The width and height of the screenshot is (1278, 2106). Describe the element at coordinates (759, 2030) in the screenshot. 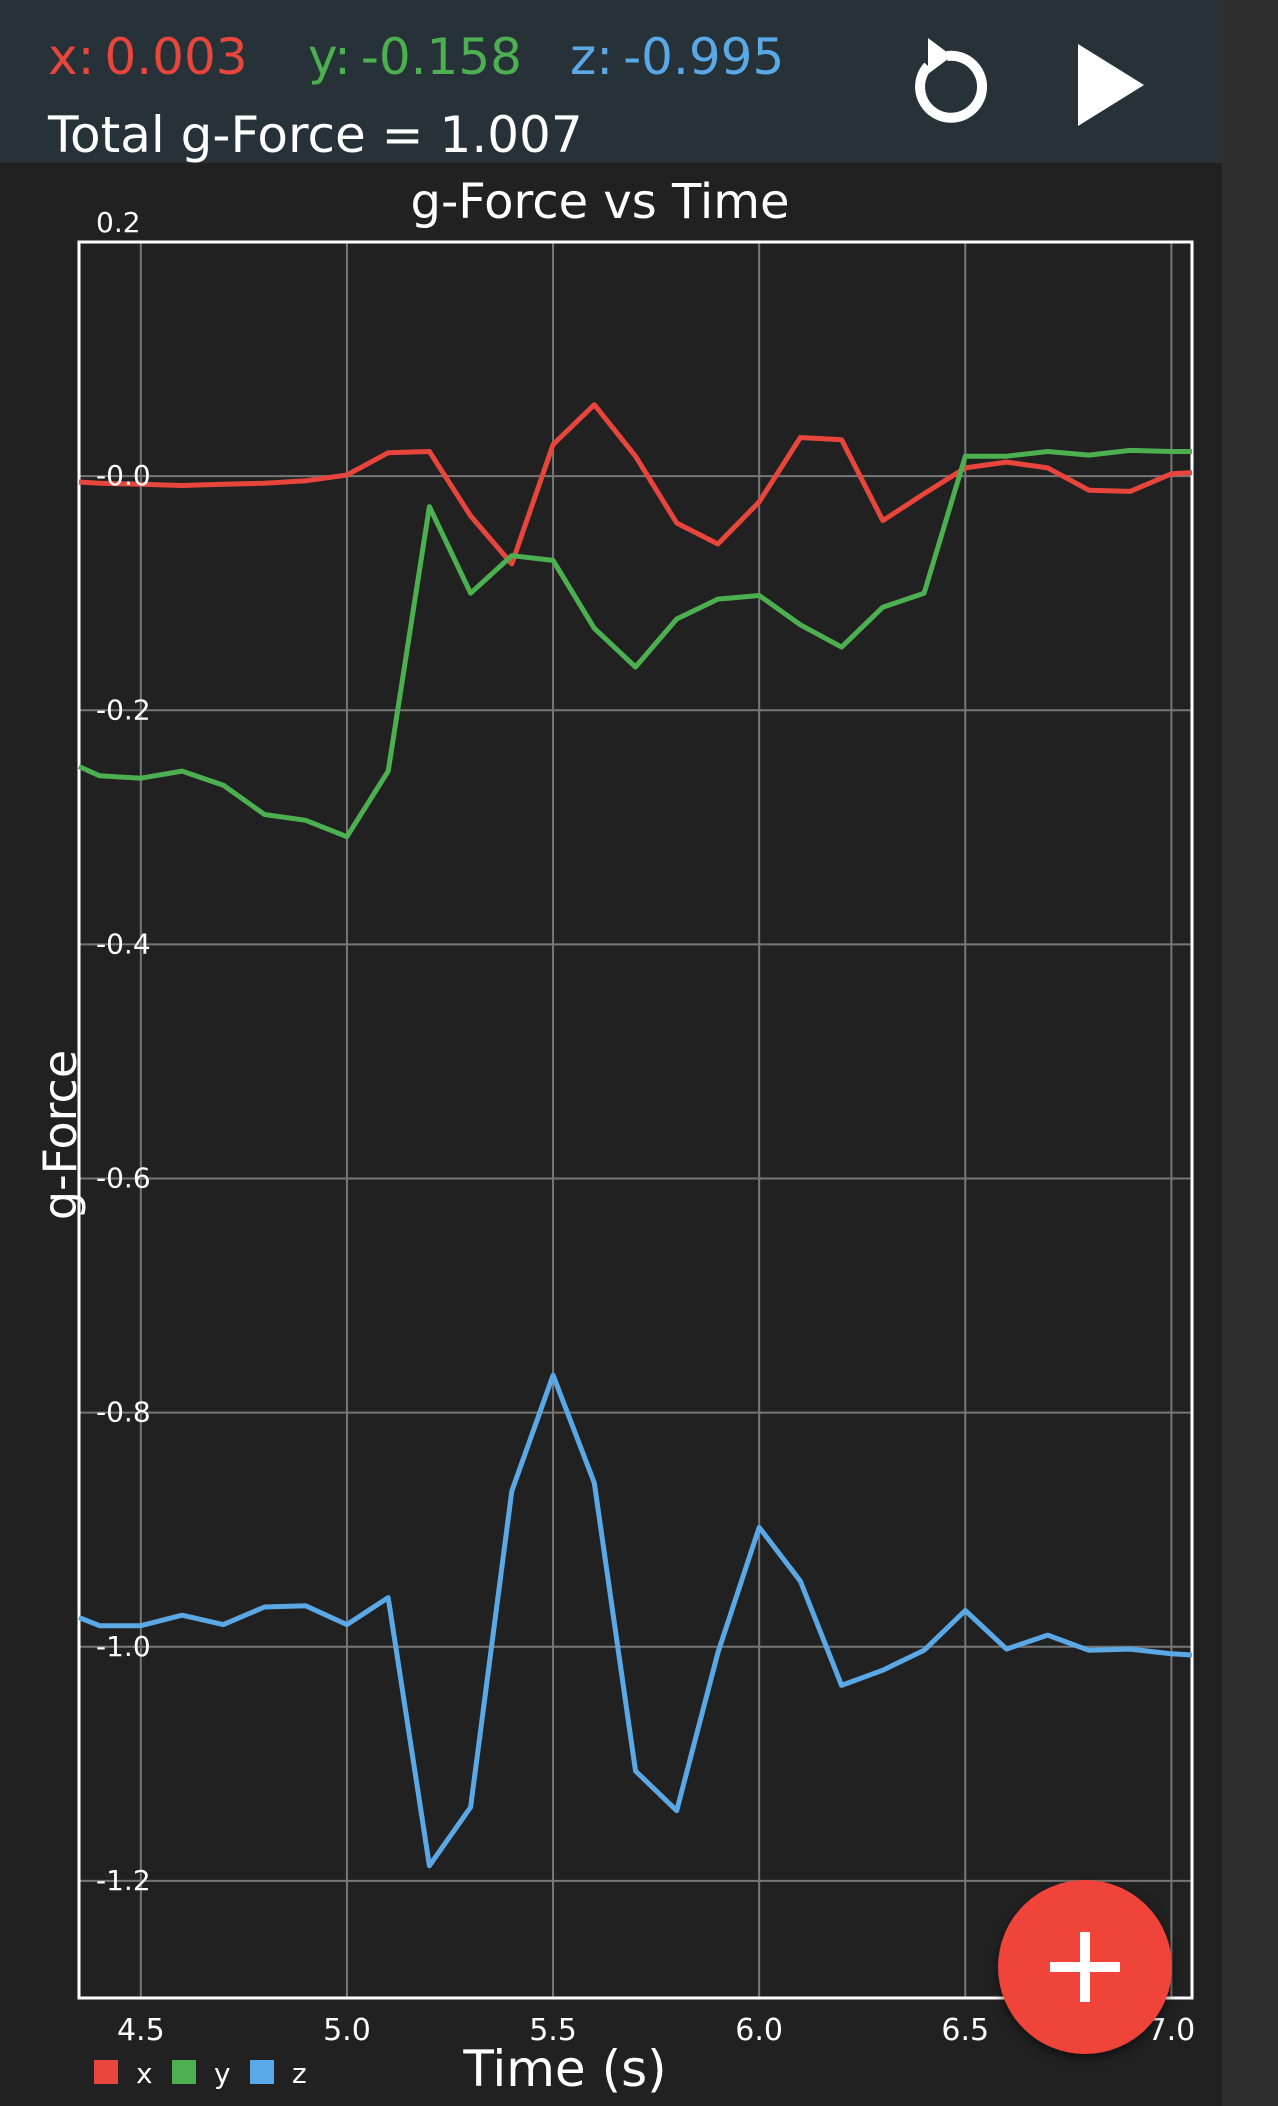

I see `x-tick-label: 6.0` at that location.